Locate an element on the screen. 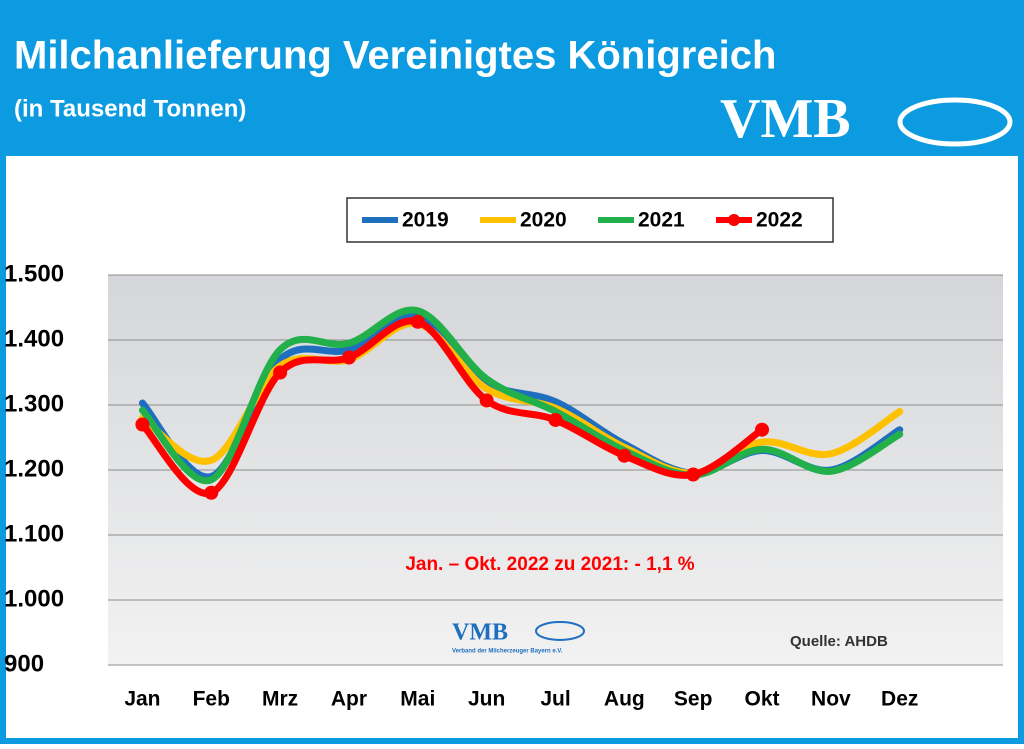  x-tick-label: Jun is located at coordinates (486, 699).